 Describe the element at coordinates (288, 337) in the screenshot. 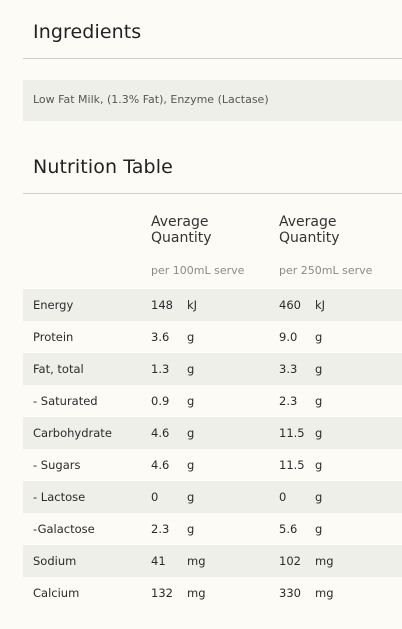

I see `row-value-per-250ml: 9.0` at that location.